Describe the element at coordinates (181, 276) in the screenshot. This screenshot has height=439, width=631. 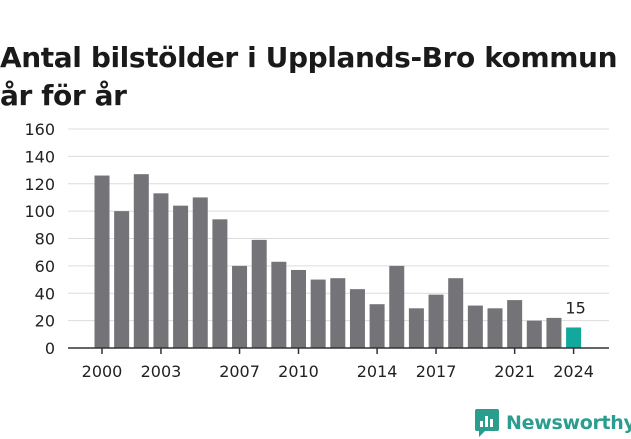
I see `bar-2004` at that location.